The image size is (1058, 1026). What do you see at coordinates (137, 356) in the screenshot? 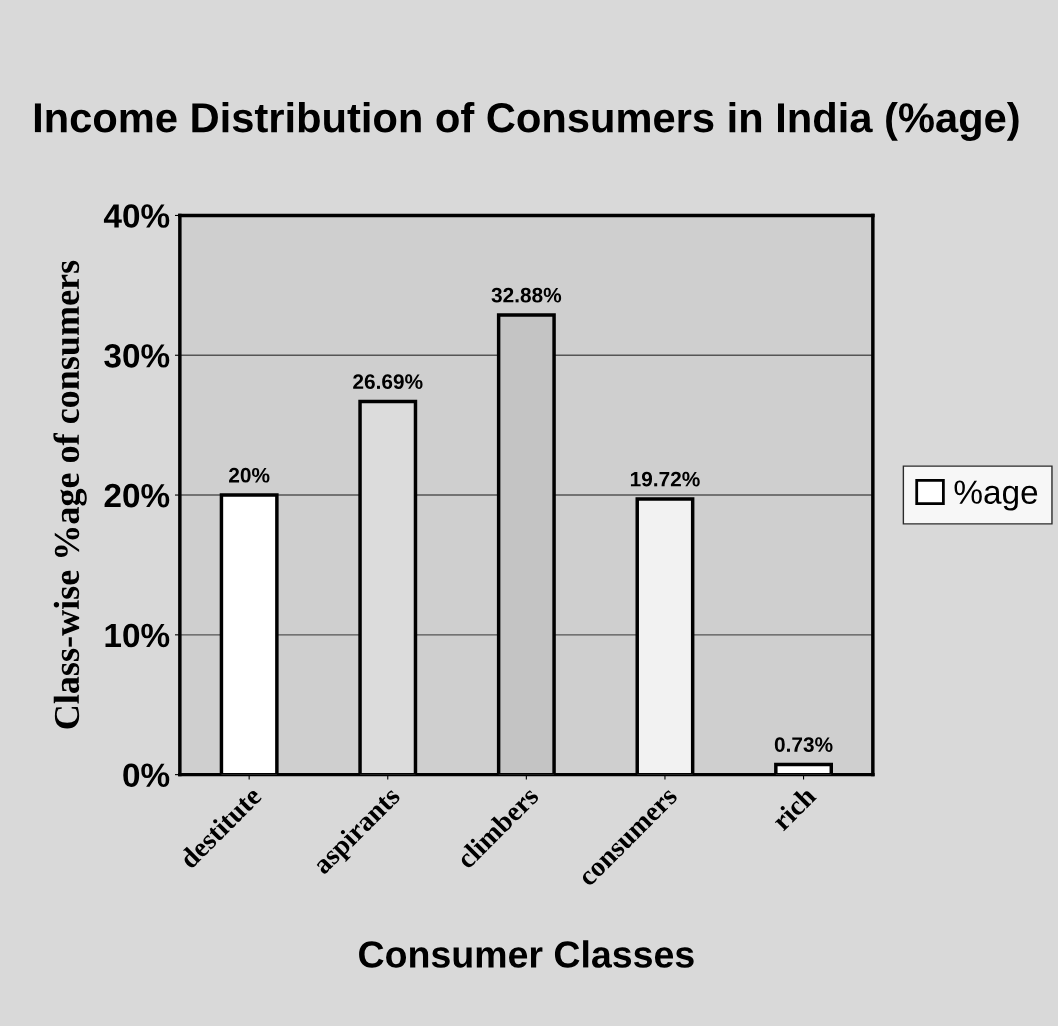
I see `y-tick-label: 30%` at bounding box center [137, 356].